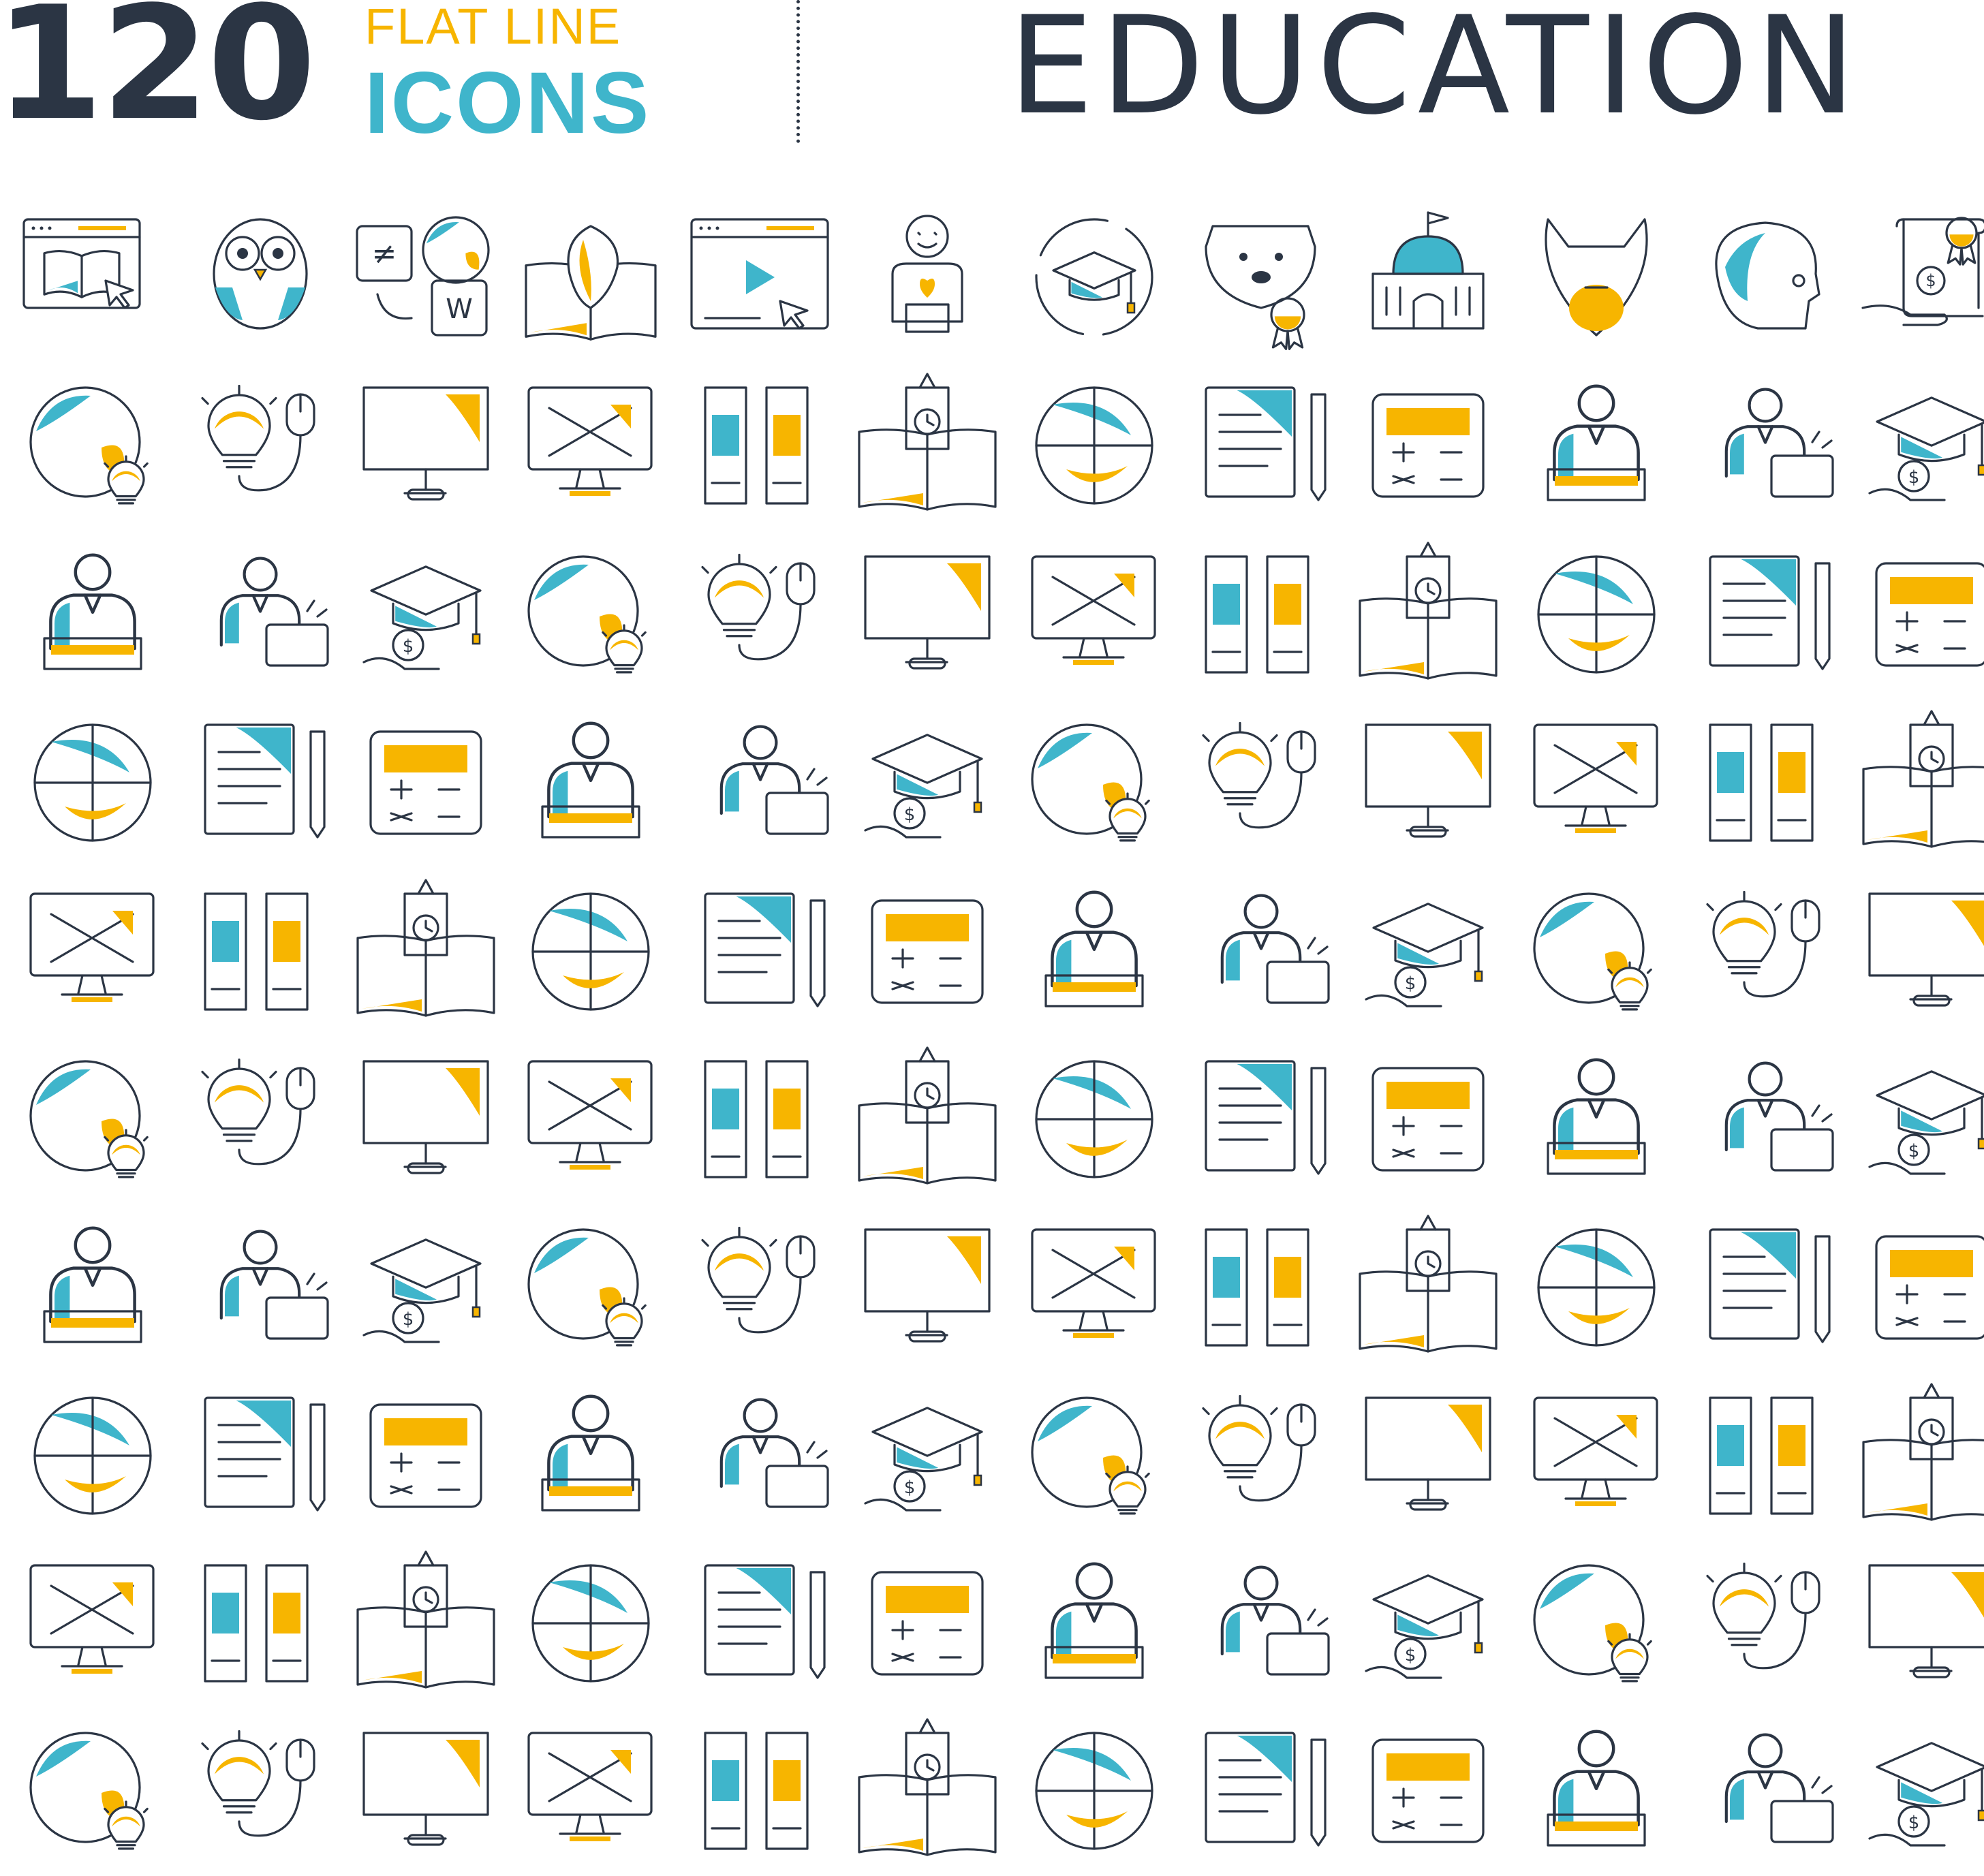 The height and width of the screenshot is (1876, 1984). Describe the element at coordinates (1261, 1795) in the screenshot. I see `calendar-check-icon` at that location.